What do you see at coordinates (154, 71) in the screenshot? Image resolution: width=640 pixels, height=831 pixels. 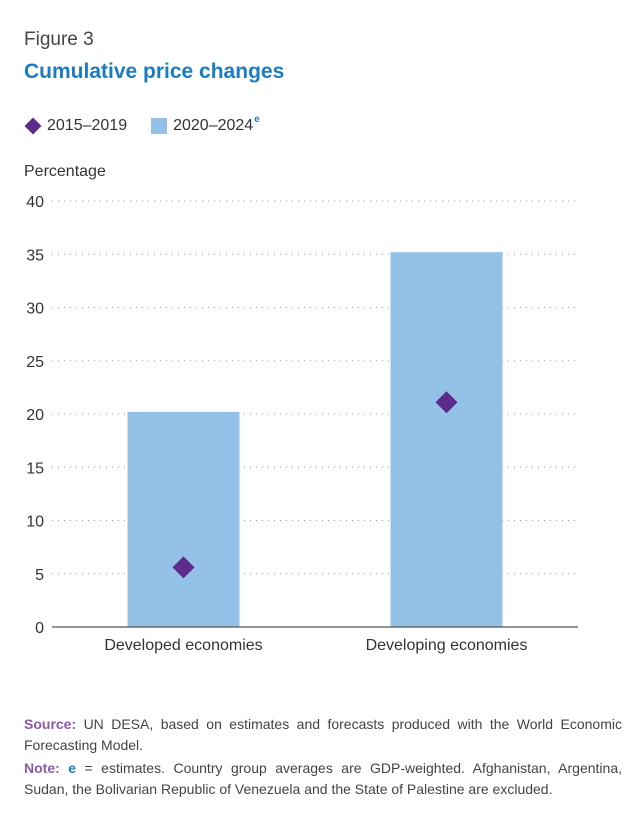 I see `chart-title: Cumulative price changes` at bounding box center [154, 71].